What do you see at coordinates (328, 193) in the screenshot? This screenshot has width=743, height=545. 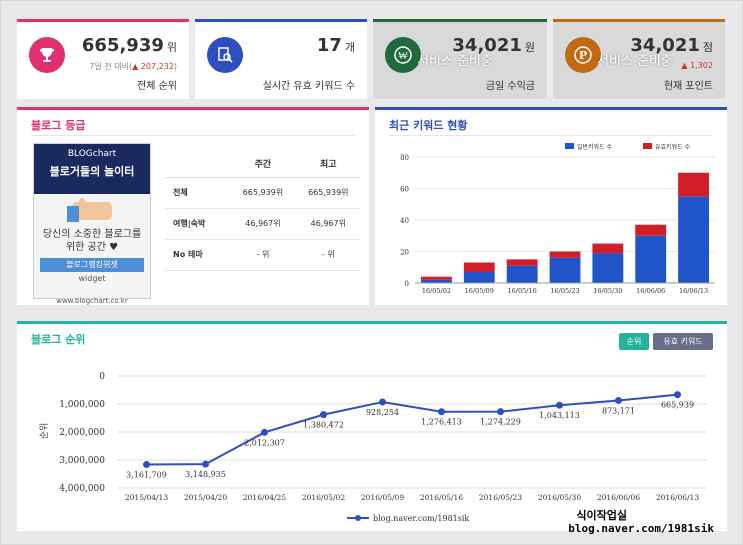 I see `best-rank: 665,939위` at bounding box center [328, 193].